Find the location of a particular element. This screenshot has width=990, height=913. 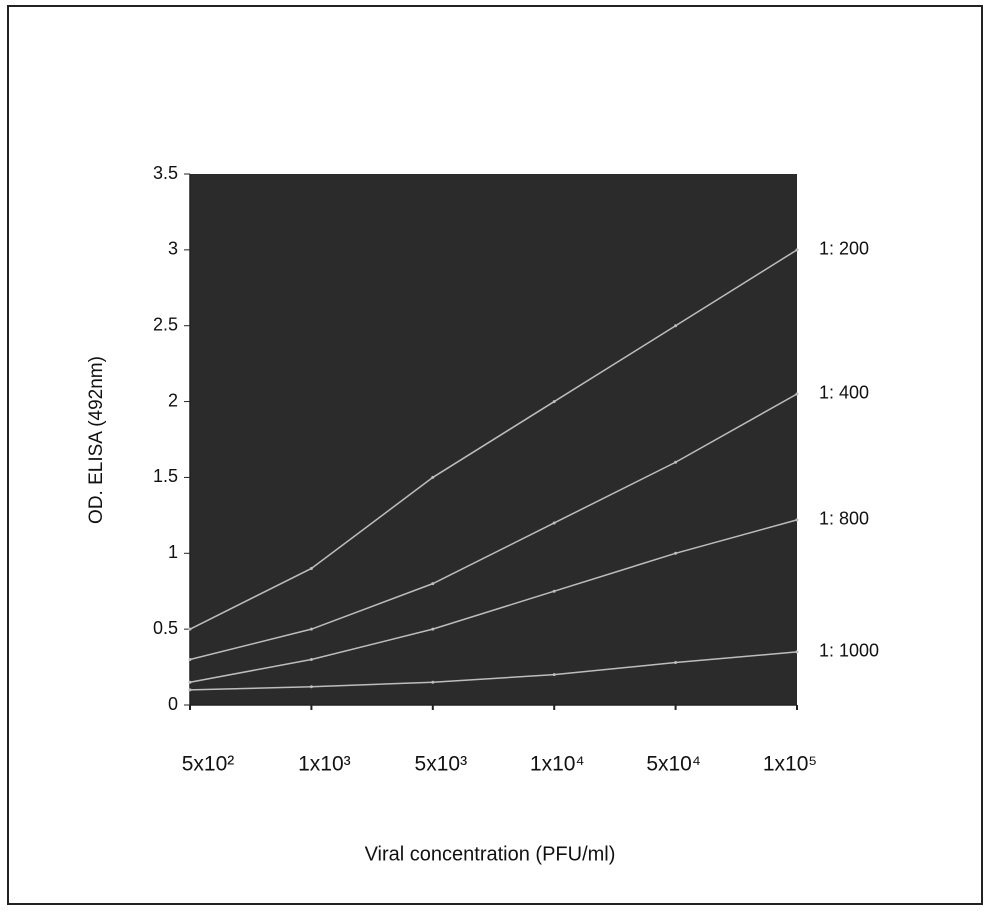

series-label: 1: 1000 is located at coordinates (849, 651).